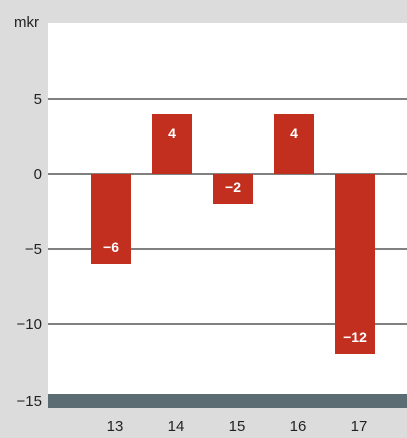  What do you see at coordinates (227, 401) in the screenshot?
I see `x-axis-band` at bounding box center [227, 401].